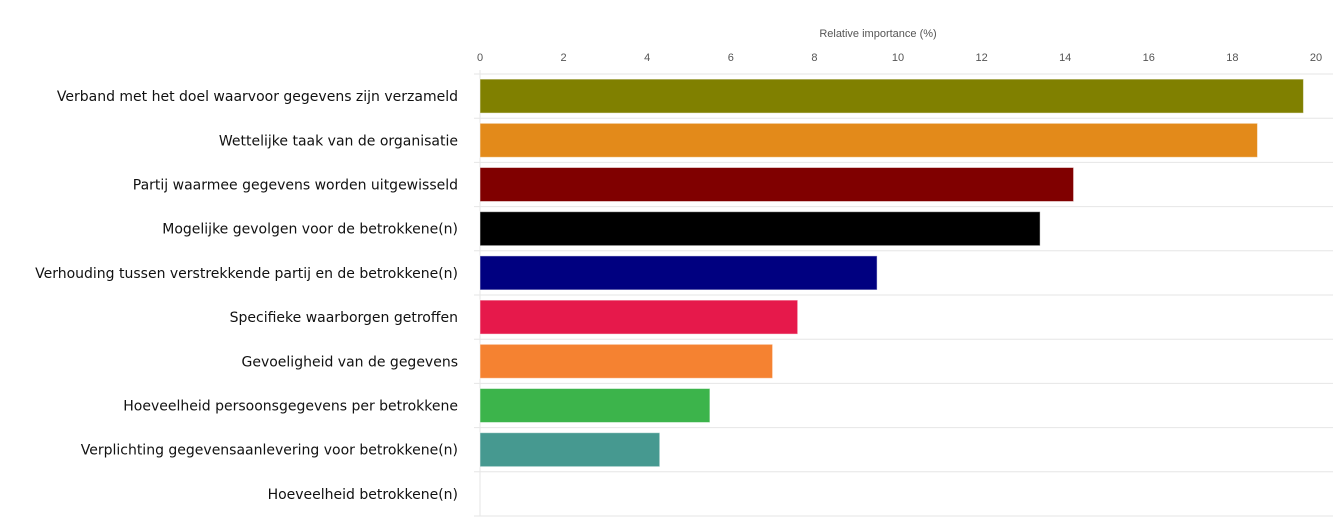 This screenshot has height=525, width=1333. What do you see at coordinates (310, 230) in the screenshot?
I see `category-label: Mogelijke gevolgen voor de betrokkene(n)` at bounding box center [310, 230].